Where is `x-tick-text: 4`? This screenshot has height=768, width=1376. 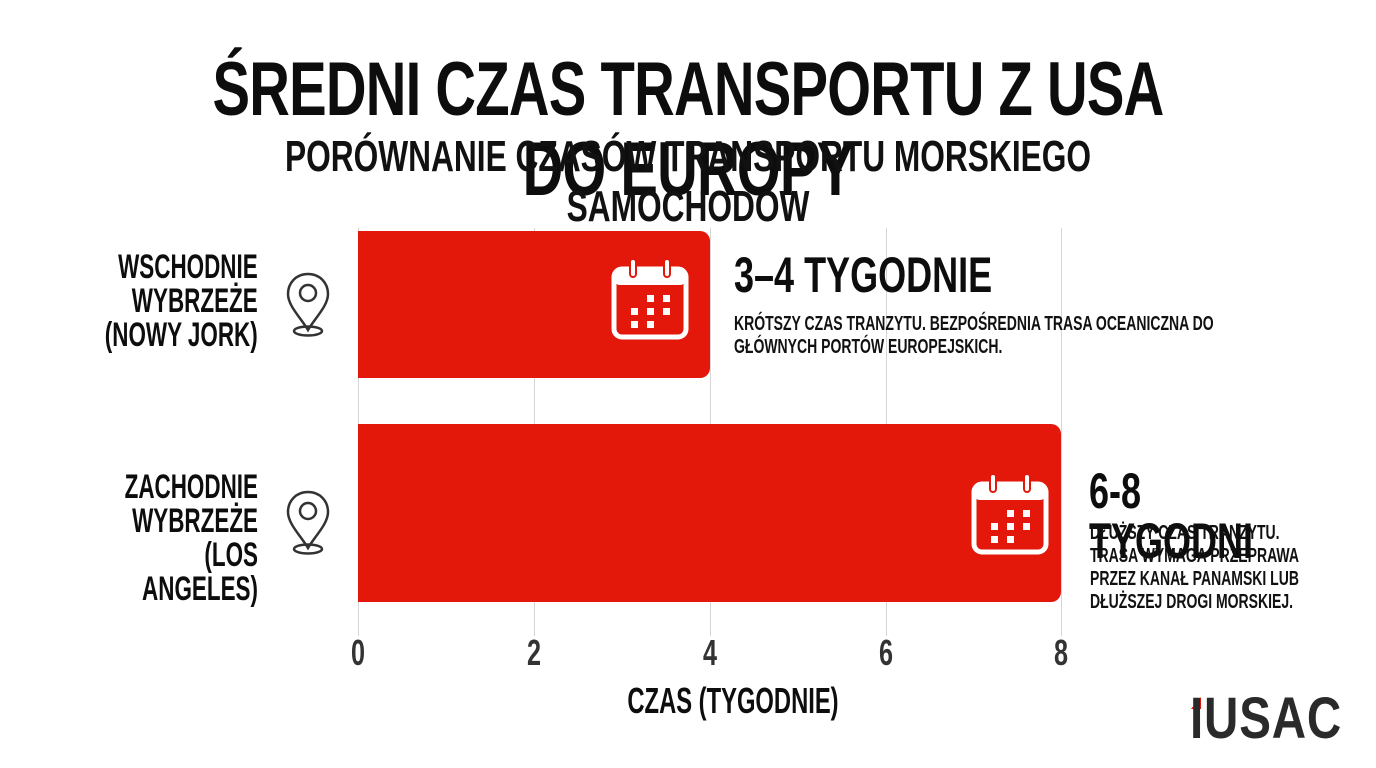 x-tick-text: 4 is located at coordinates (710, 652).